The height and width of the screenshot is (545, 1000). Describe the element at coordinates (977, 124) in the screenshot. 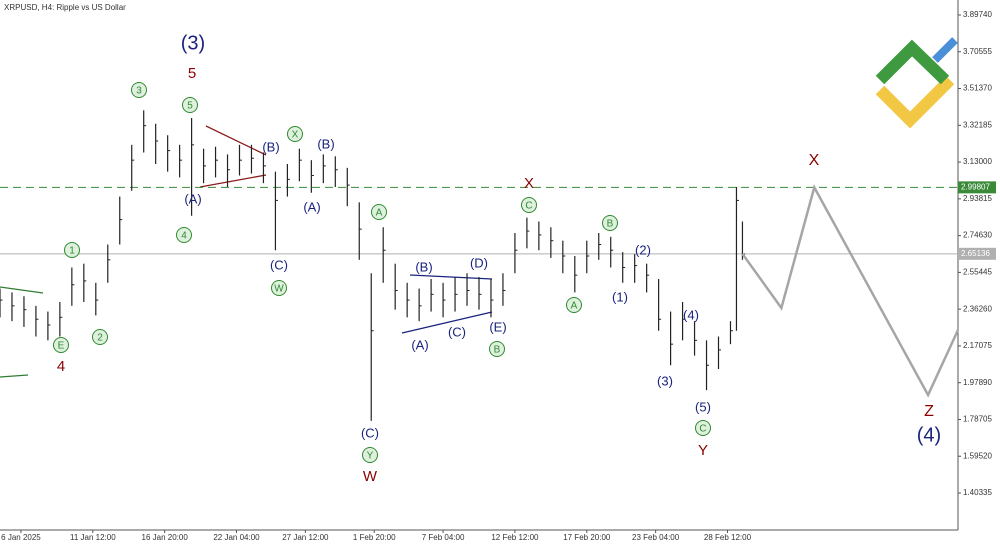

I see `y-tick-label: 3.32185` at that location.